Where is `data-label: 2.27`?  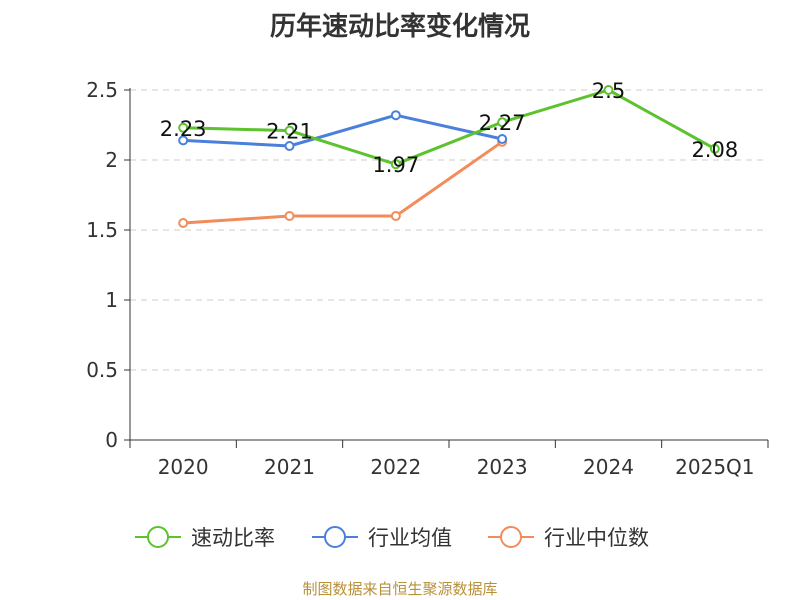 data-label: 2.27 is located at coordinates (502, 123).